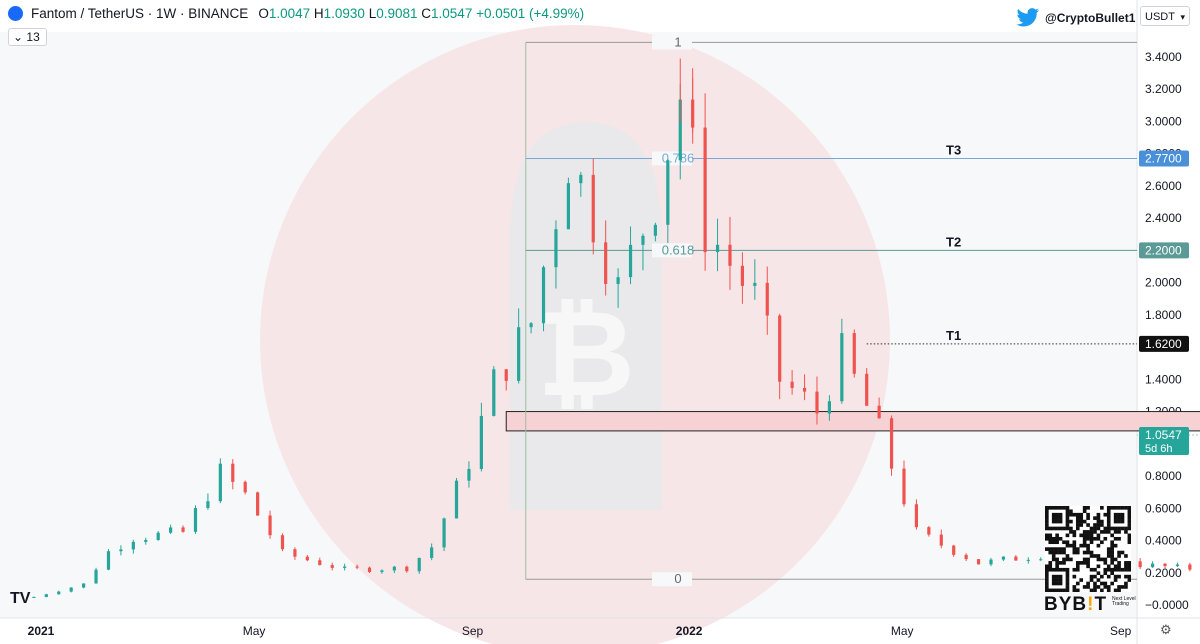 This screenshot has height=644, width=1200. What do you see at coordinates (1166, 629) in the screenshot?
I see `gear-icon: ⚙` at bounding box center [1166, 629].